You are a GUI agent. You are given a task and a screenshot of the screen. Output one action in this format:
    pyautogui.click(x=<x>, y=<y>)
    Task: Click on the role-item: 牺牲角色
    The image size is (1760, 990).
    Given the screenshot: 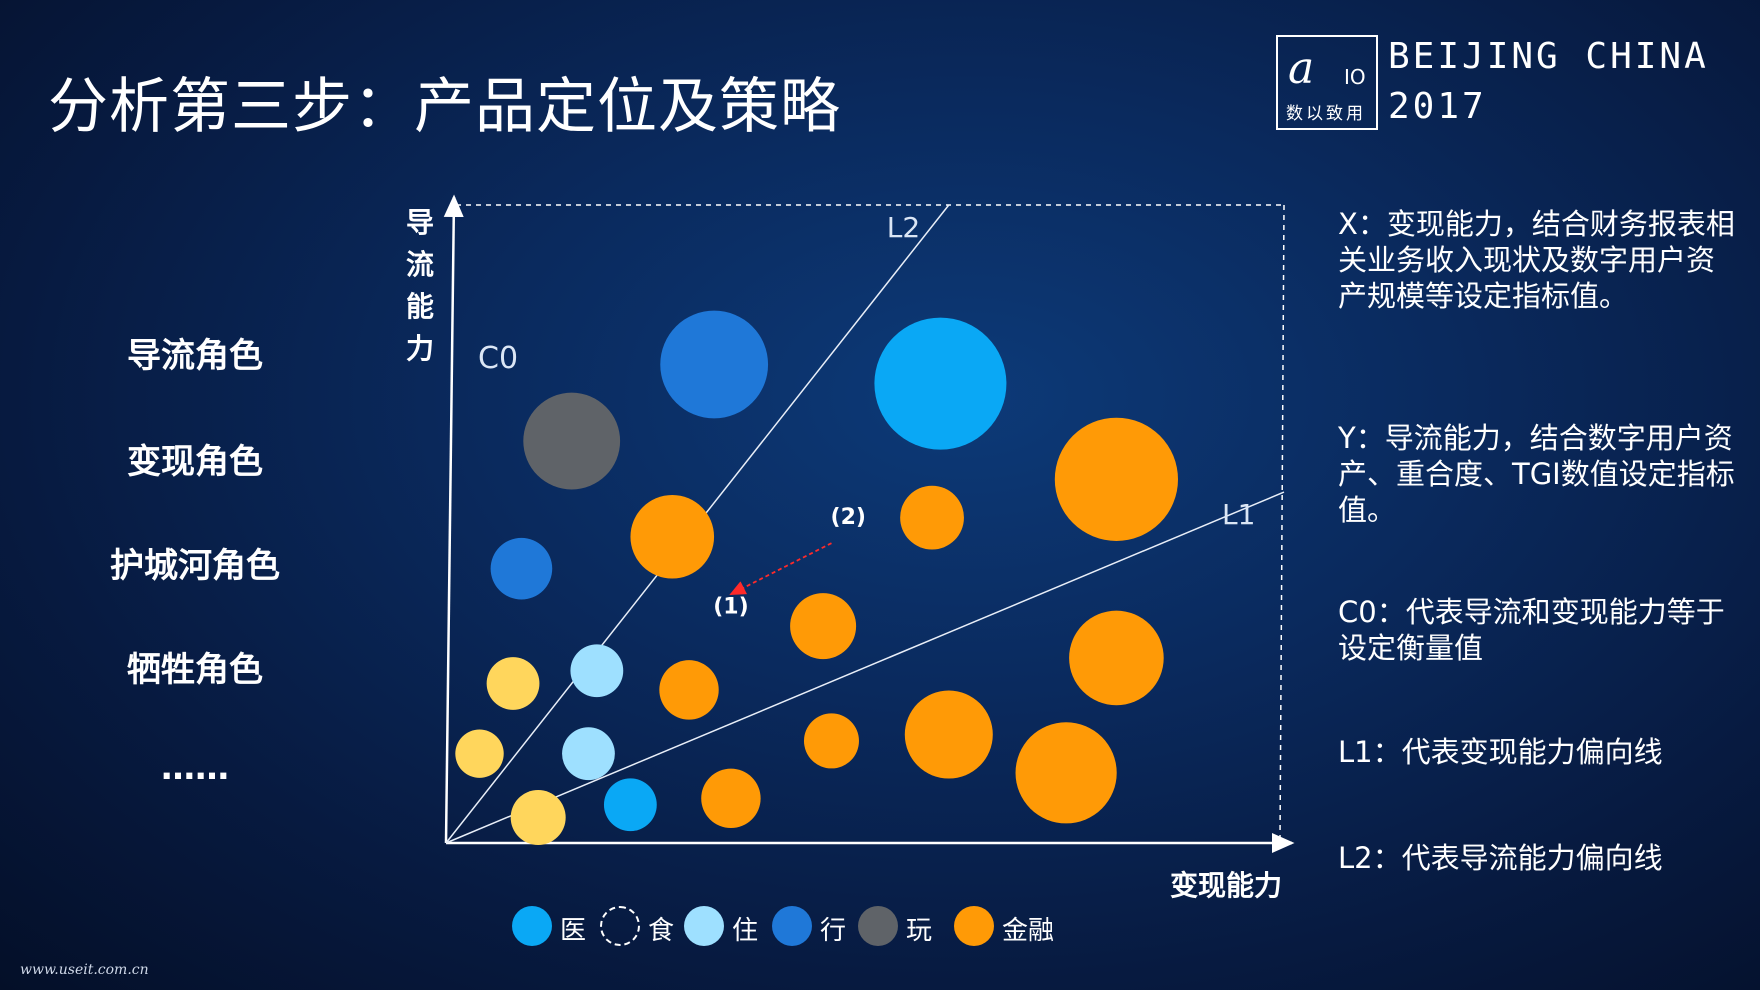 What is the action you would take?
    pyautogui.click(x=195, y=670)
    